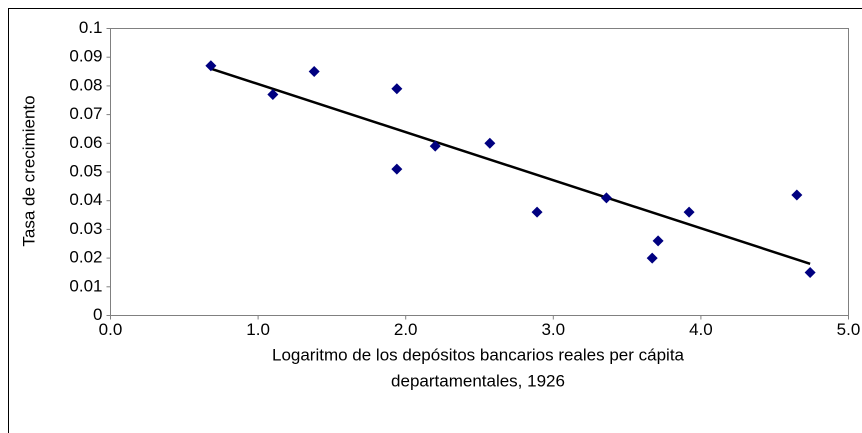 This screenshot has width=862, height=433. What do you see at coordinates (85, 56) in the screenshot?
I see `y-tick-label: 0.09` at bounding box center [85, 56].